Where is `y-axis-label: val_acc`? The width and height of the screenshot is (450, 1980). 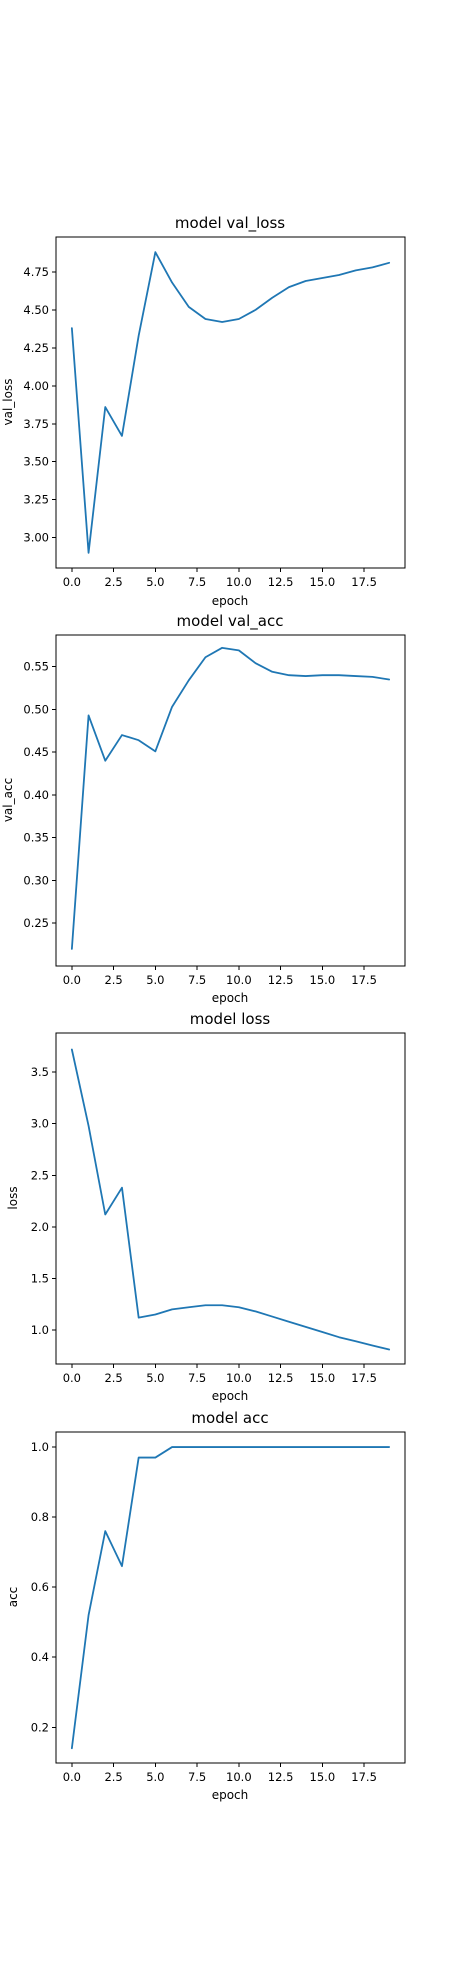
y-axis-label: val_acc is located at coordinates (8, 800).